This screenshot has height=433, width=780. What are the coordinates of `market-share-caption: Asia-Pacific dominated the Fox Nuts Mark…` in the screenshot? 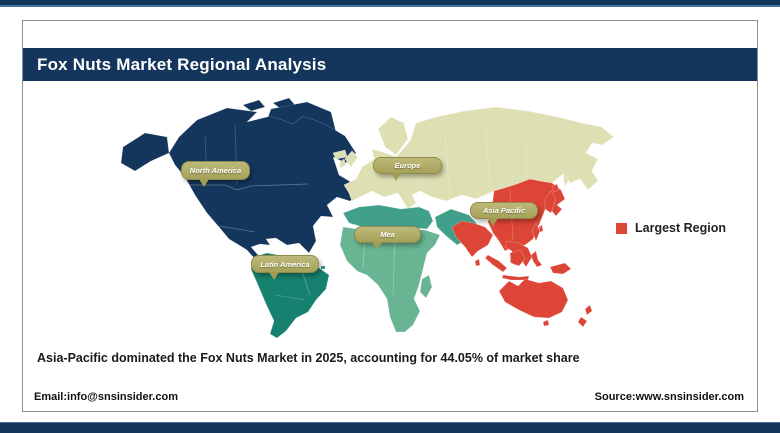 It's located at (308, 358).